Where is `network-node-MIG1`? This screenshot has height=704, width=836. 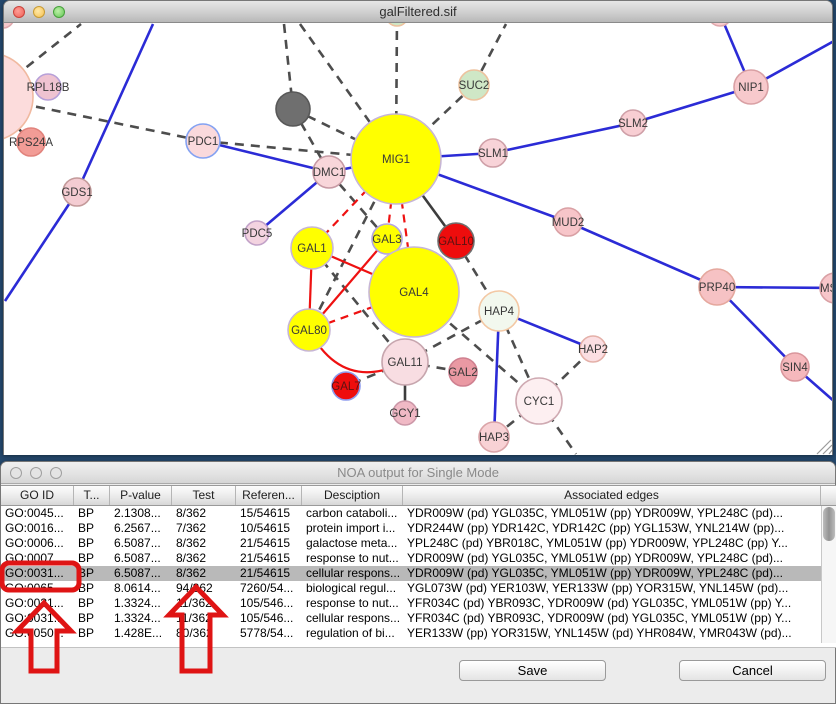
network-node-MIG1 is located at coordinates (396, 159).